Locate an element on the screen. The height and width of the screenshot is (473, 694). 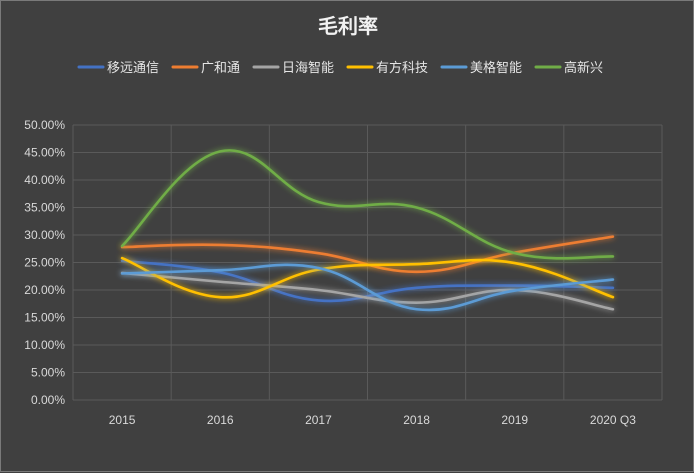
legend-label: 有方科技 is located at coordinates (402, 68).